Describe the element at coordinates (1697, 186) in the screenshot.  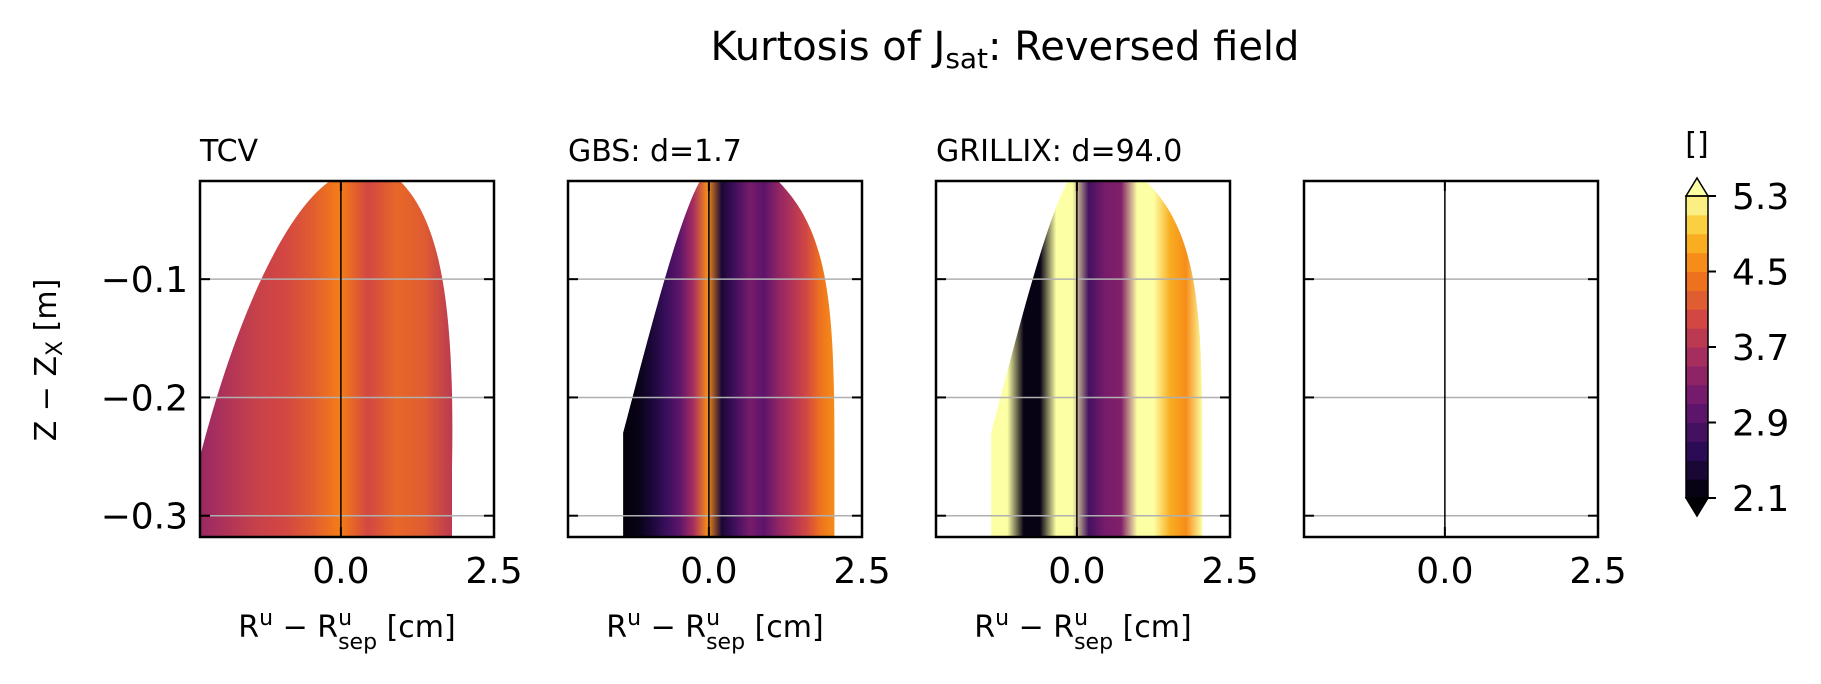
I see `colorbar-extend-max` at that location.